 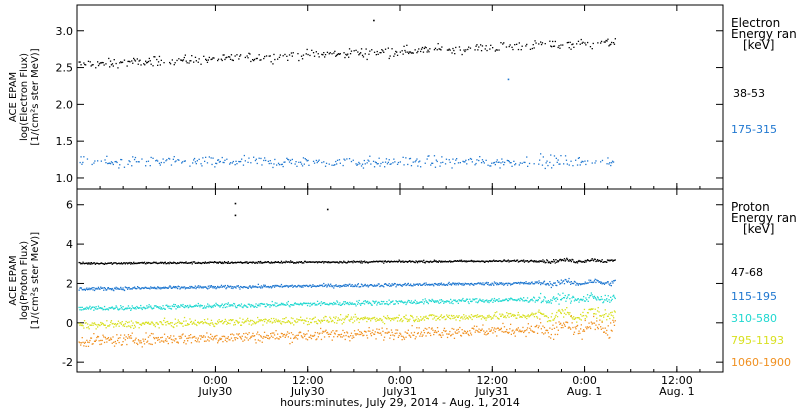 I want to click on y-tick-label: 1.5, so click(x=65, y=141).